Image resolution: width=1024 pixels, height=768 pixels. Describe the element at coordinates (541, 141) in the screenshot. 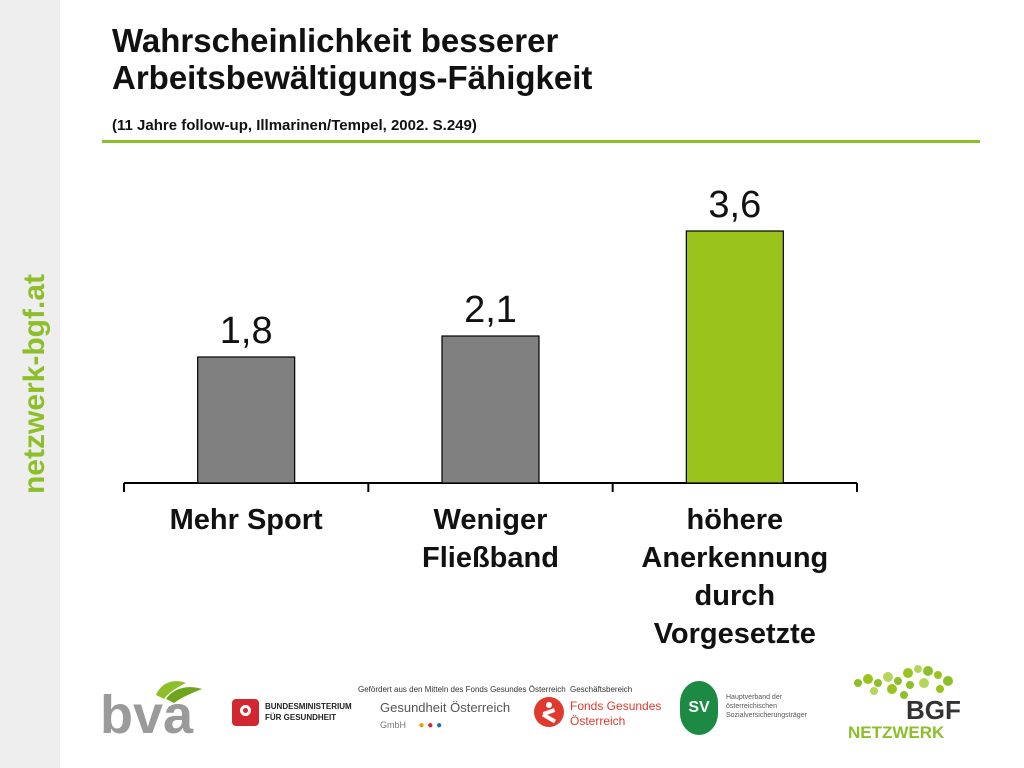

I see `title-rule` at that location.